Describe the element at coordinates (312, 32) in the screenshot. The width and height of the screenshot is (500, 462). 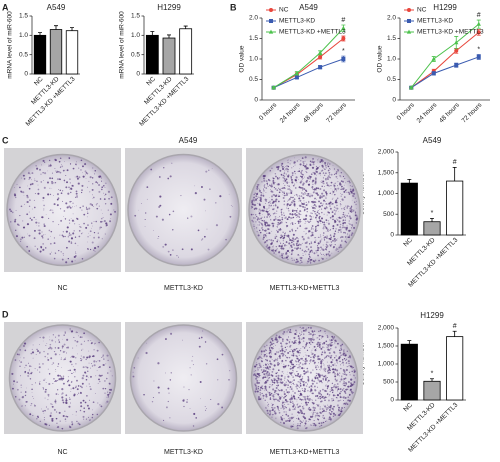
I see `legend-label: METTL3-KD +METTL3` at that location.